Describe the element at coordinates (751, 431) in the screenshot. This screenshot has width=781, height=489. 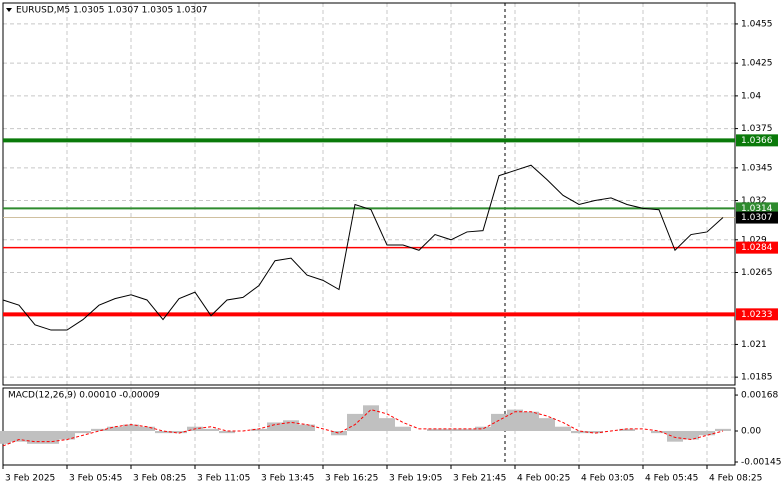
I see `y-tick-label: 0.00` at that location.